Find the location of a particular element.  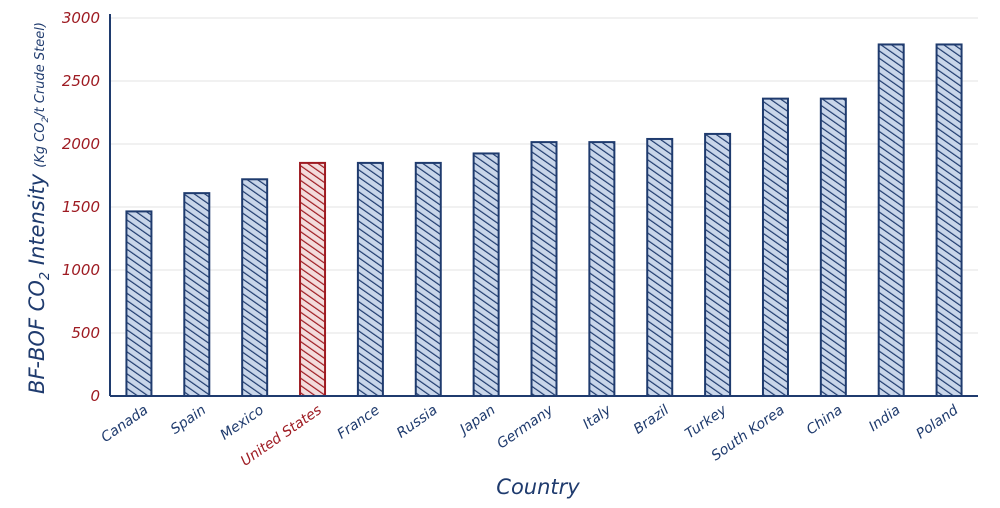

y-tick-label: 3000 is located at coordinates (81, 18).